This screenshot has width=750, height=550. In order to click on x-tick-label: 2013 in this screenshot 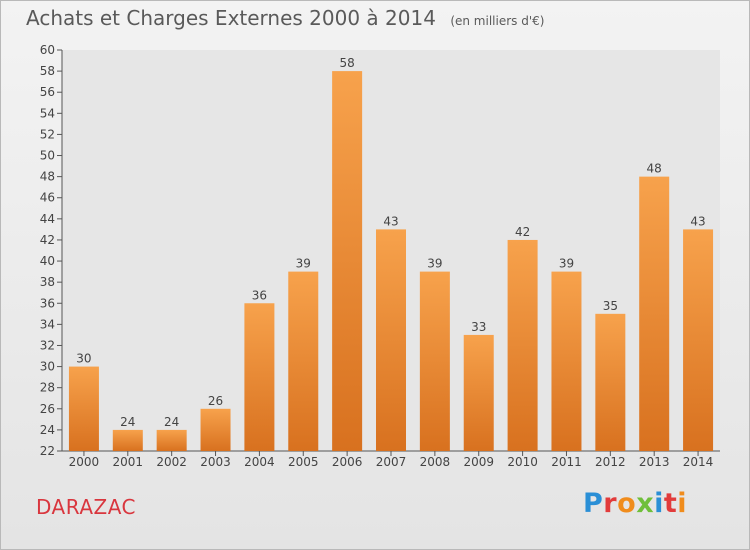, I will do `click(654, 462)`.